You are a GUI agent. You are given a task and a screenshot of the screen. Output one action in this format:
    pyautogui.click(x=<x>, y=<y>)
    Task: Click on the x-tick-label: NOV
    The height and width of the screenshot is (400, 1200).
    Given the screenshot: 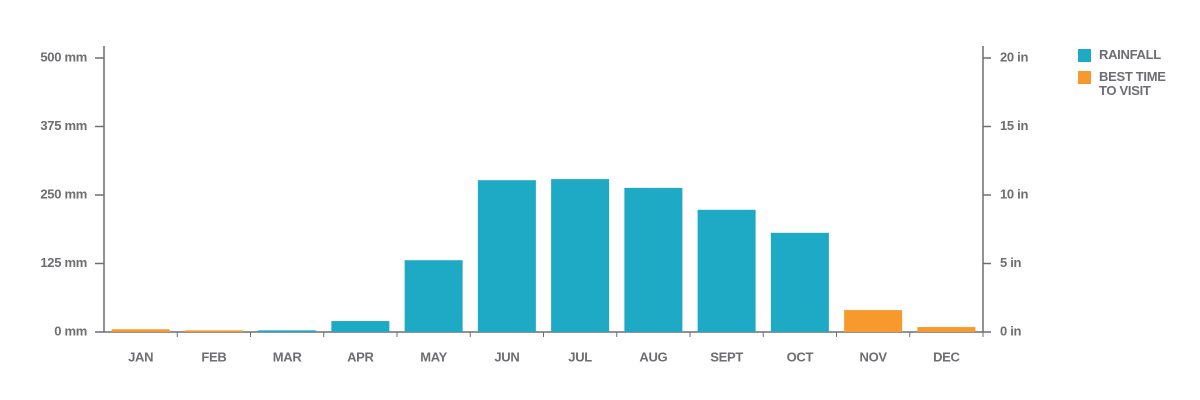 What is the action you would take?
    pyautogui.click(x=873, y=356)
    